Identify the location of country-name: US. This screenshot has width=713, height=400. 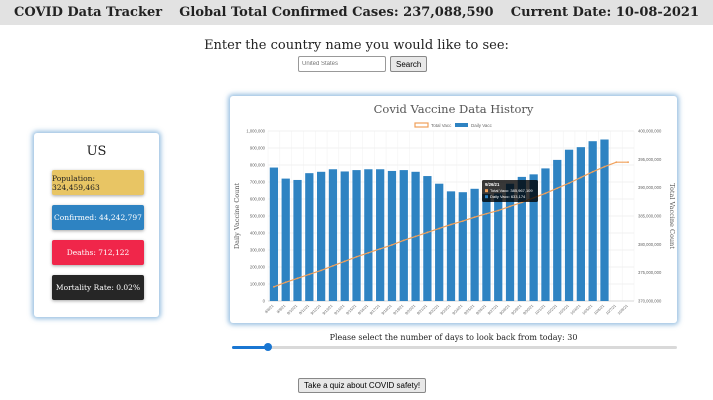
(96, 151).